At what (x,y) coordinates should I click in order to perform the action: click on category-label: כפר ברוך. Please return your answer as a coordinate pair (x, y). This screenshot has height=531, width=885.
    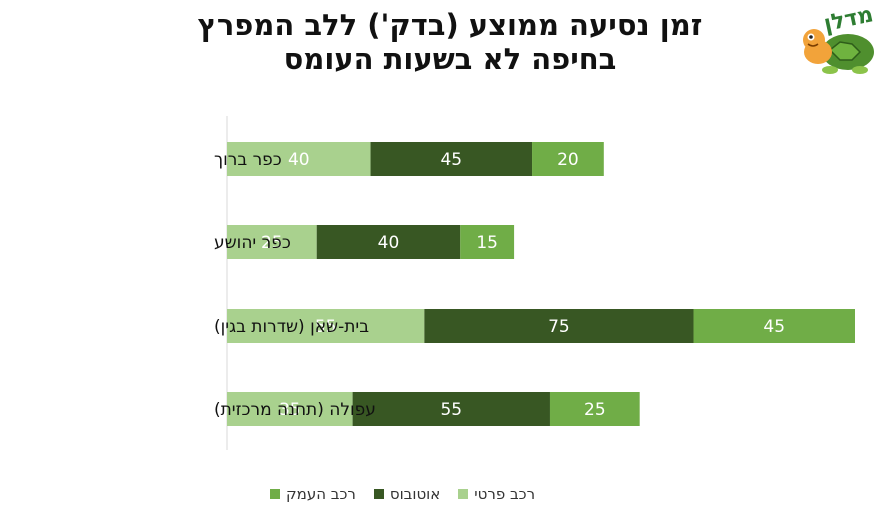
    Looking at the image, I should click on (248, 160).